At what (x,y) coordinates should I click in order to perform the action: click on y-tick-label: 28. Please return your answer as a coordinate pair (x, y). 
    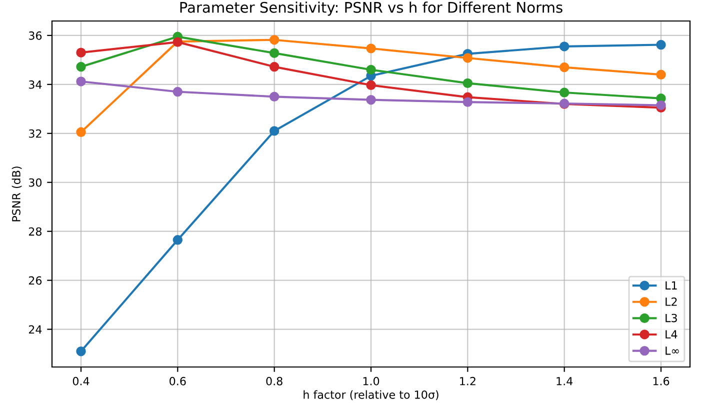
    Looking at the image, I should click on (35, 231).